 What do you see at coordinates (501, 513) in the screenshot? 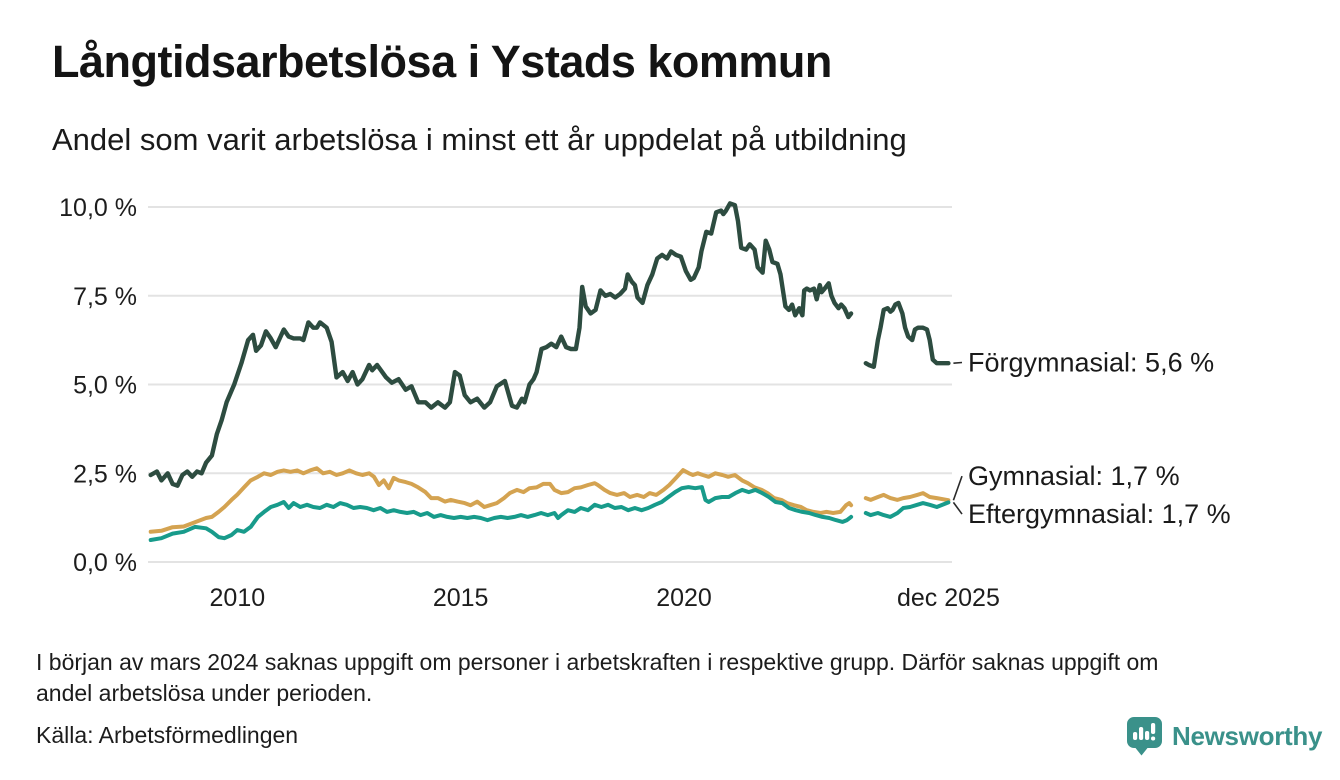
I see `series-line-eftergymnasial-seg1` at bounding box center [501, 513].